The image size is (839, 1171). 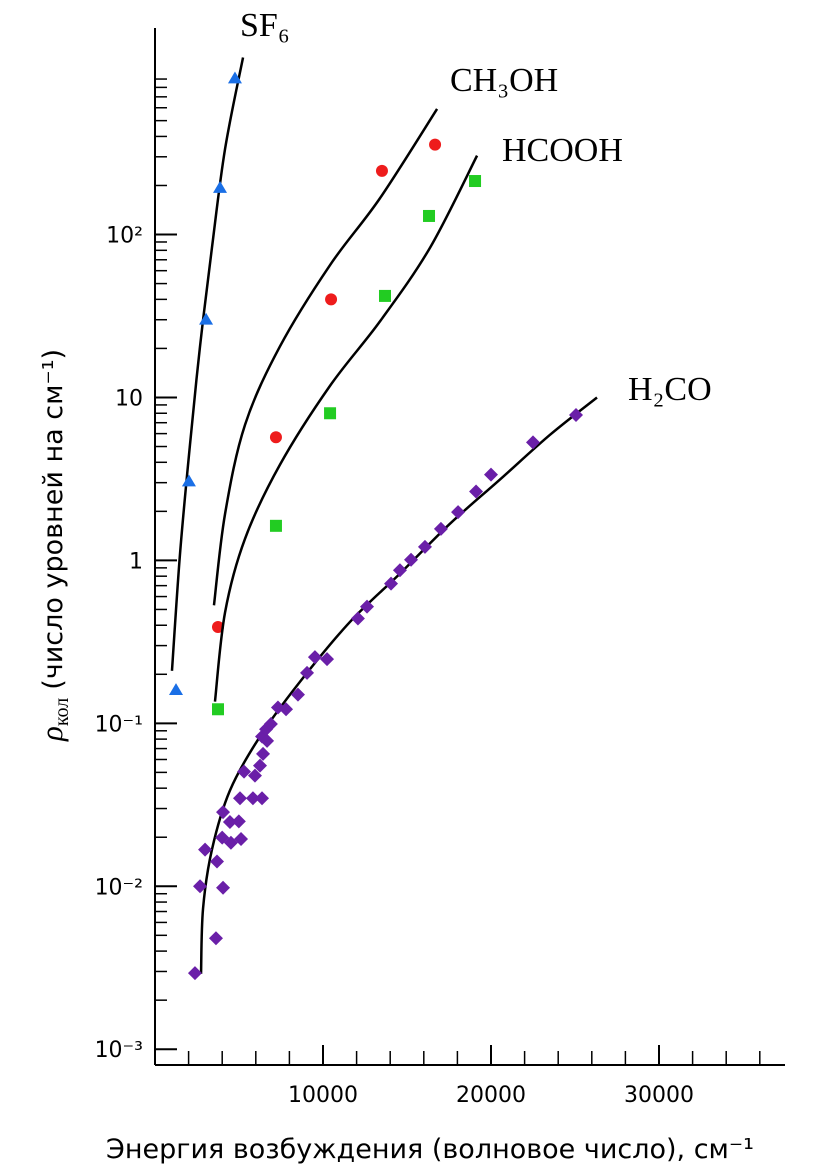 What do you see at coordinates (129, 398) in the screenshot?
I see `y-tick-label: 10` at bounding box center [129, 398].